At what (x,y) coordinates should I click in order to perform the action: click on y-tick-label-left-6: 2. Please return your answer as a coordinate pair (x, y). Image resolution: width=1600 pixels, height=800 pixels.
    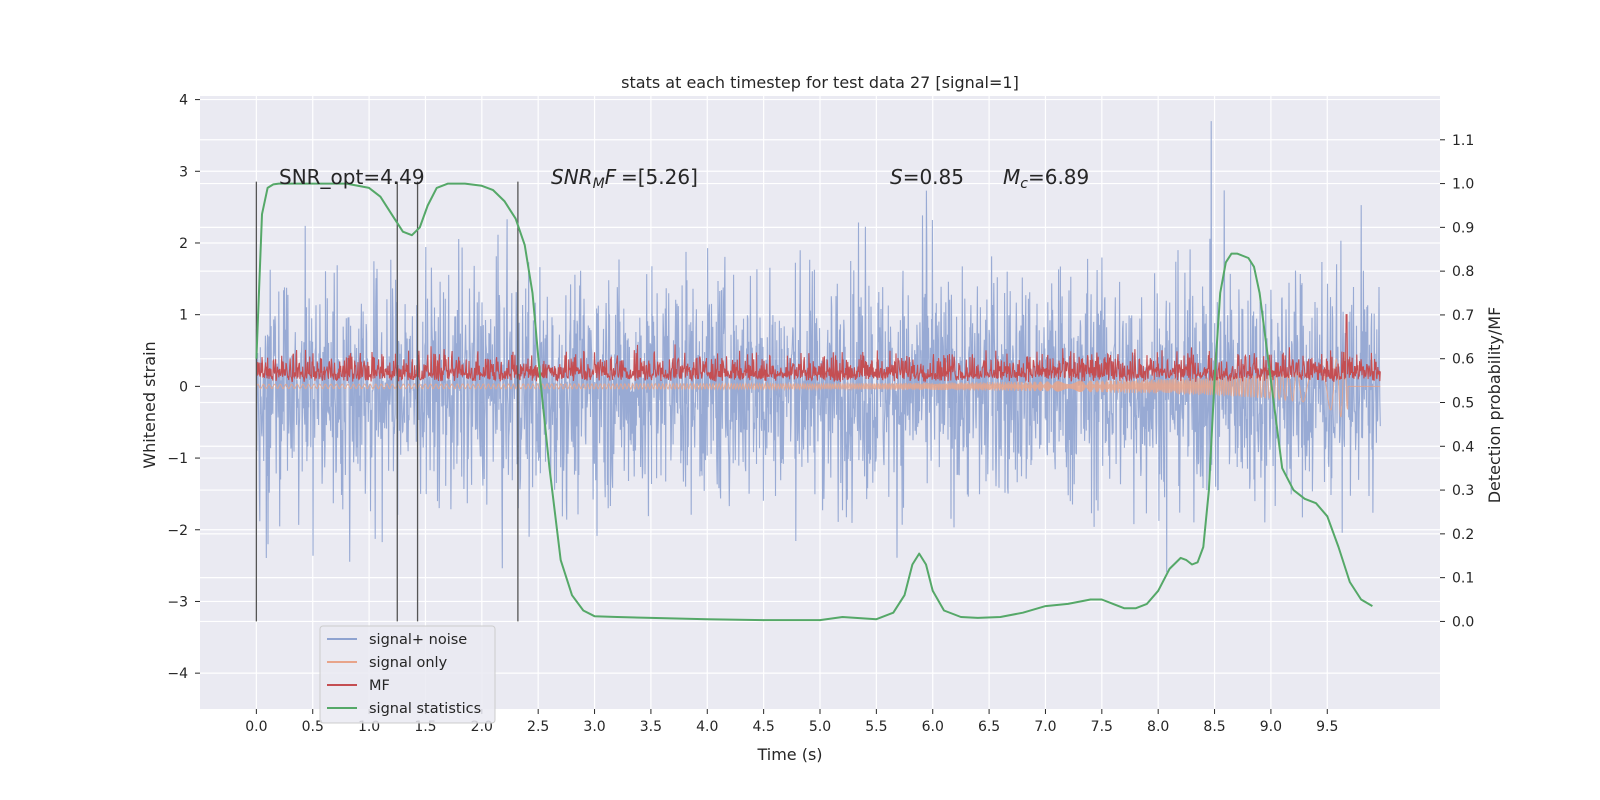
    Looking at the image, I should click on (183, 244).